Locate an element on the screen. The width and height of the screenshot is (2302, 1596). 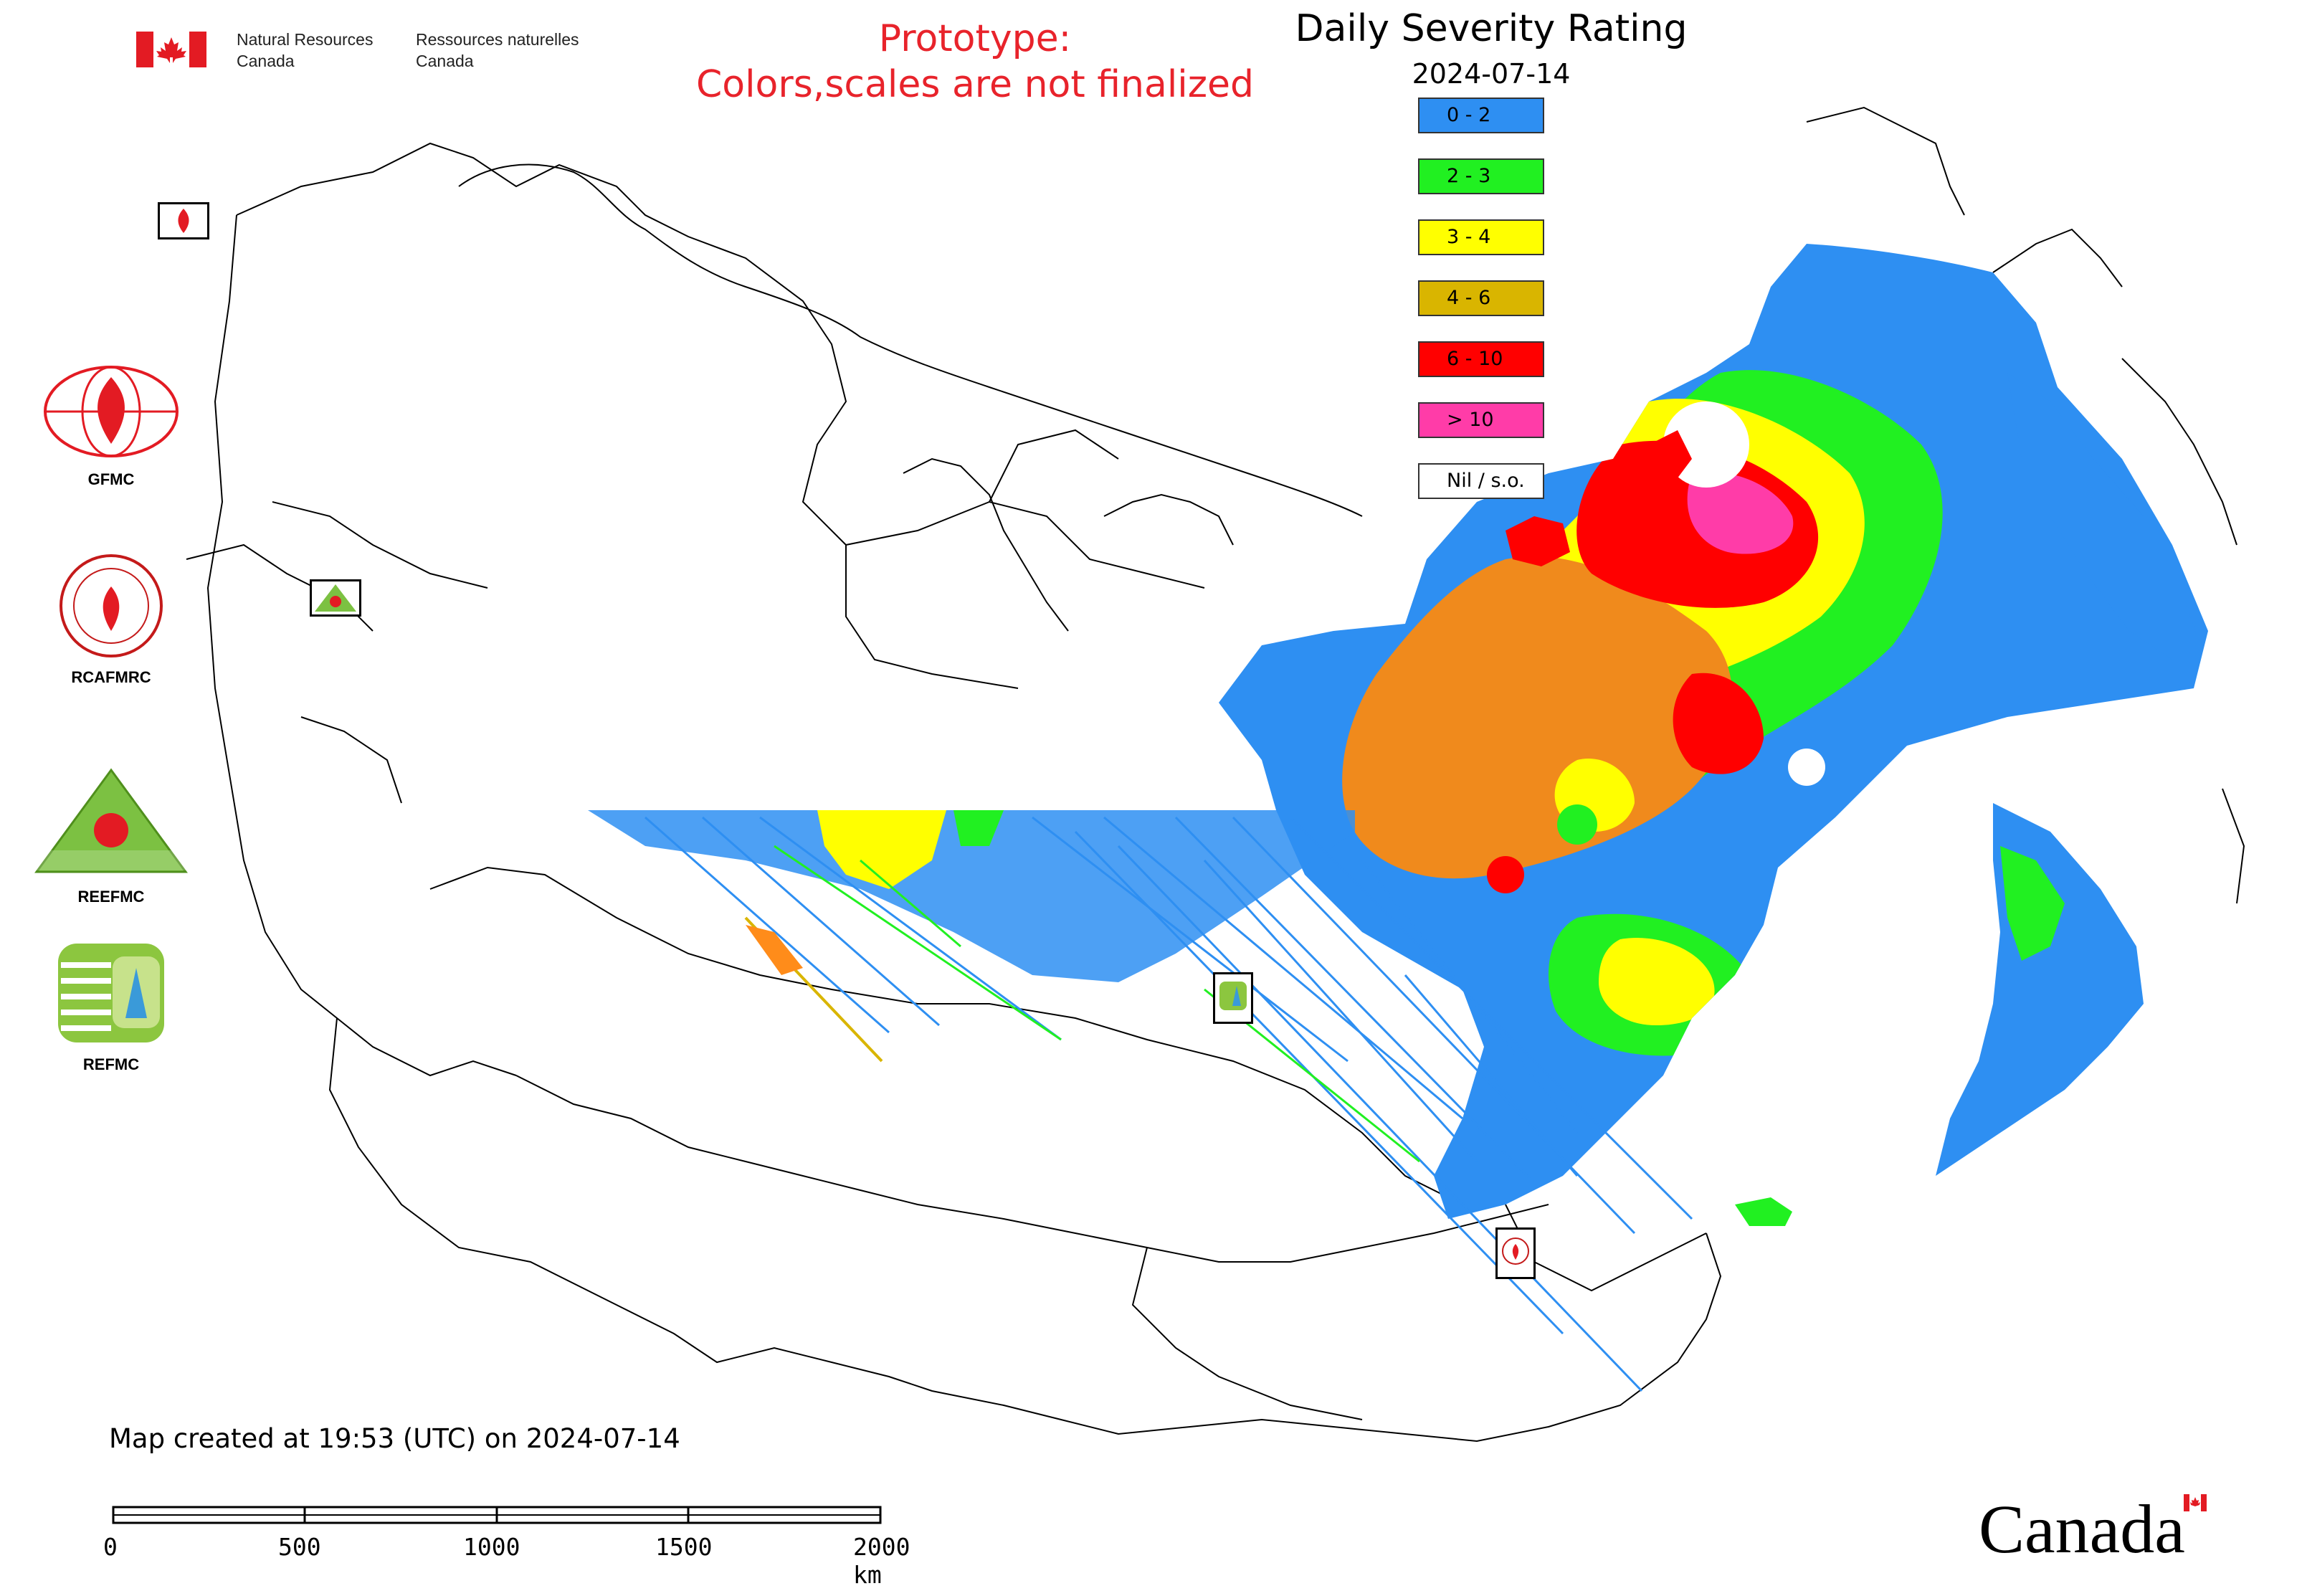
legend-item-6-10: 6 - 10 is located at coordinates (1481, 359).